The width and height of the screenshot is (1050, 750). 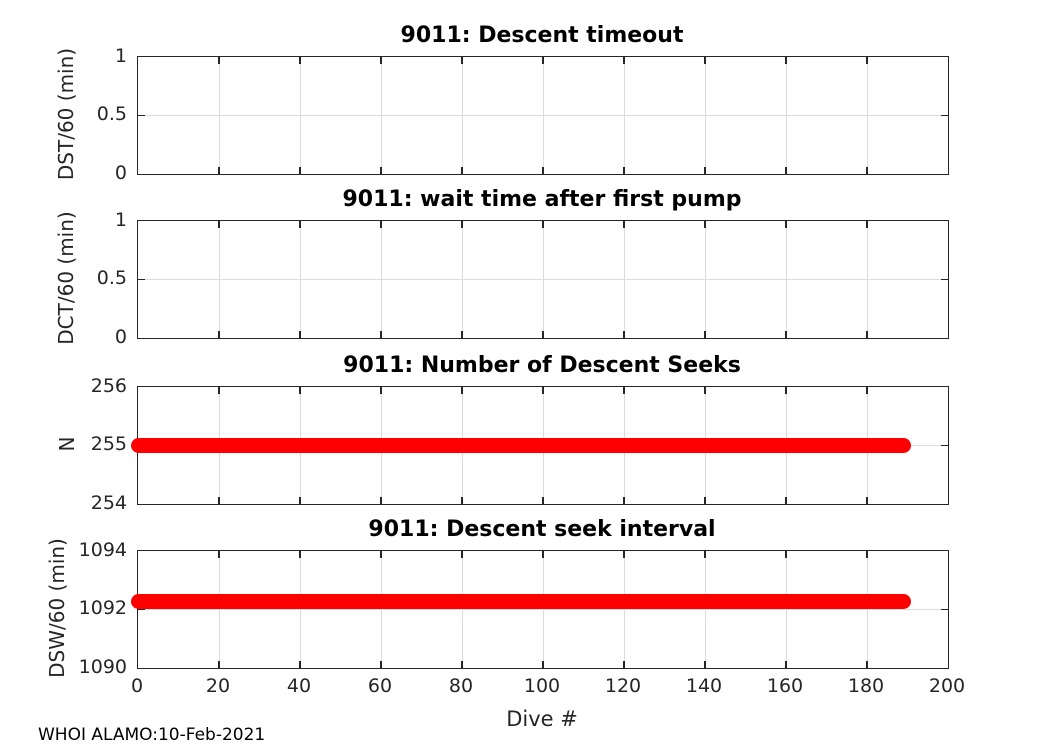 I want to click on y-tick-label: 256, so click(x=108, y=386).